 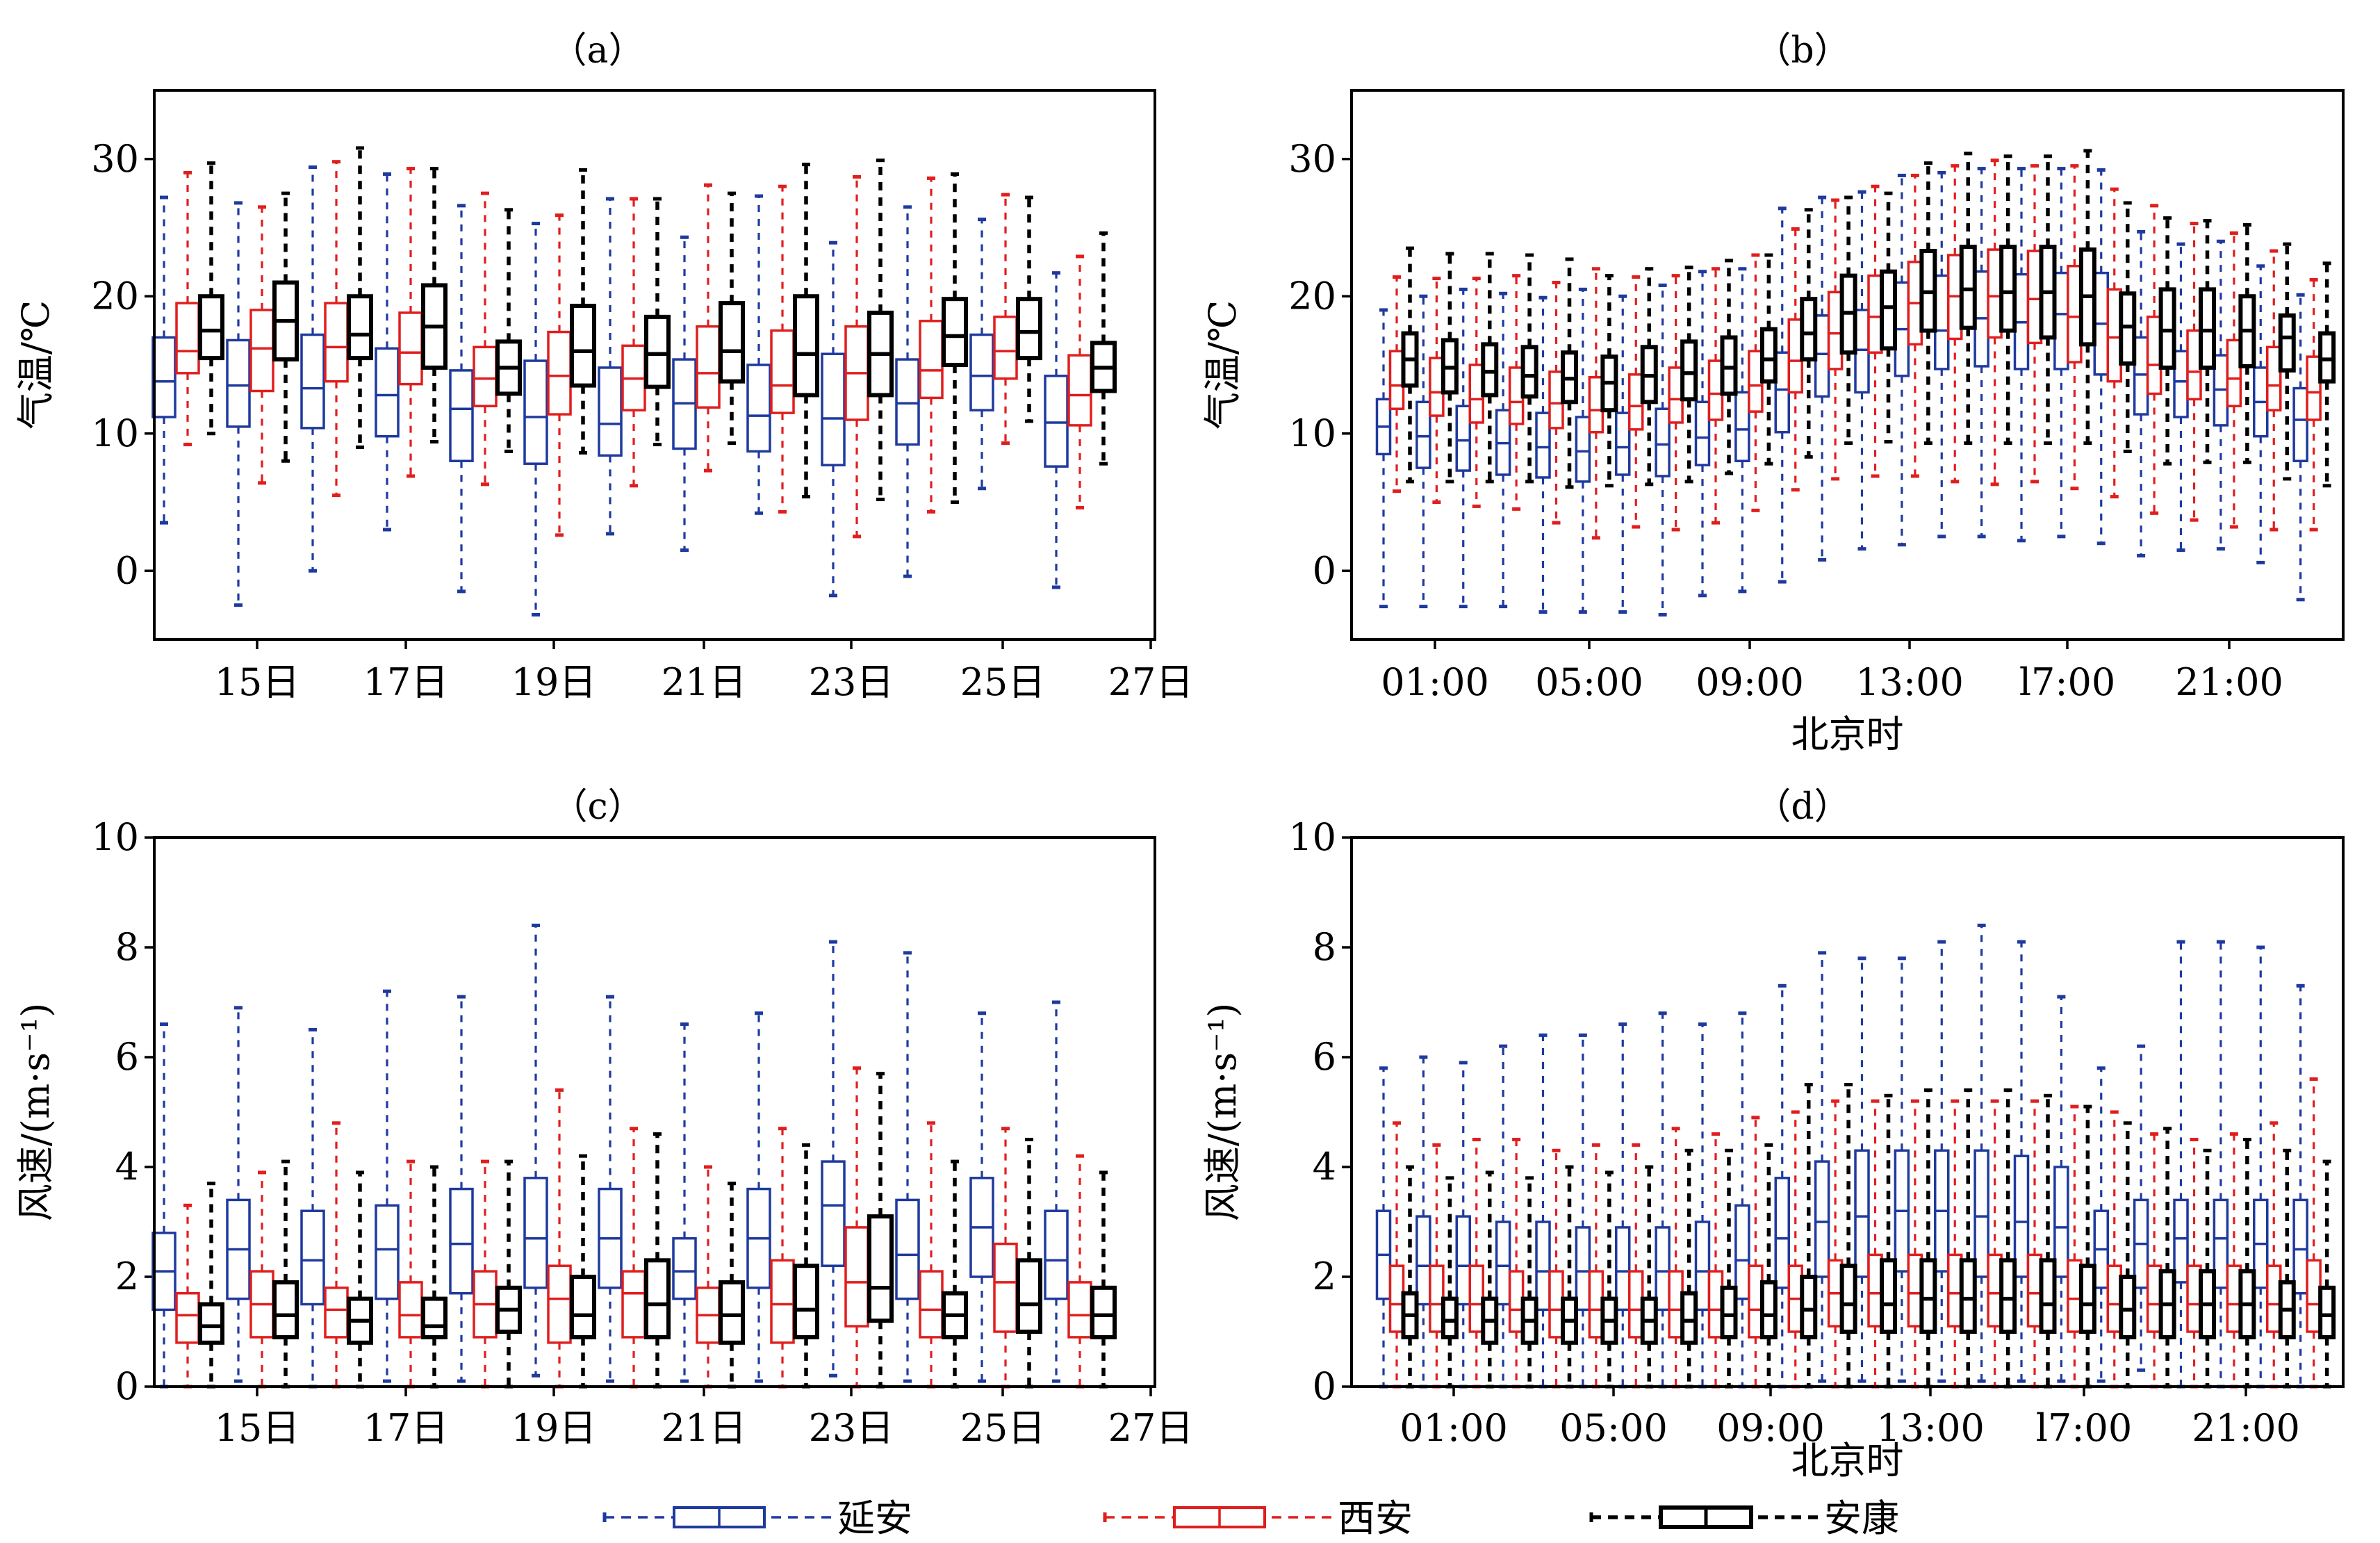 I want to click on box-西安-05, so click(x=1596, y=1266).